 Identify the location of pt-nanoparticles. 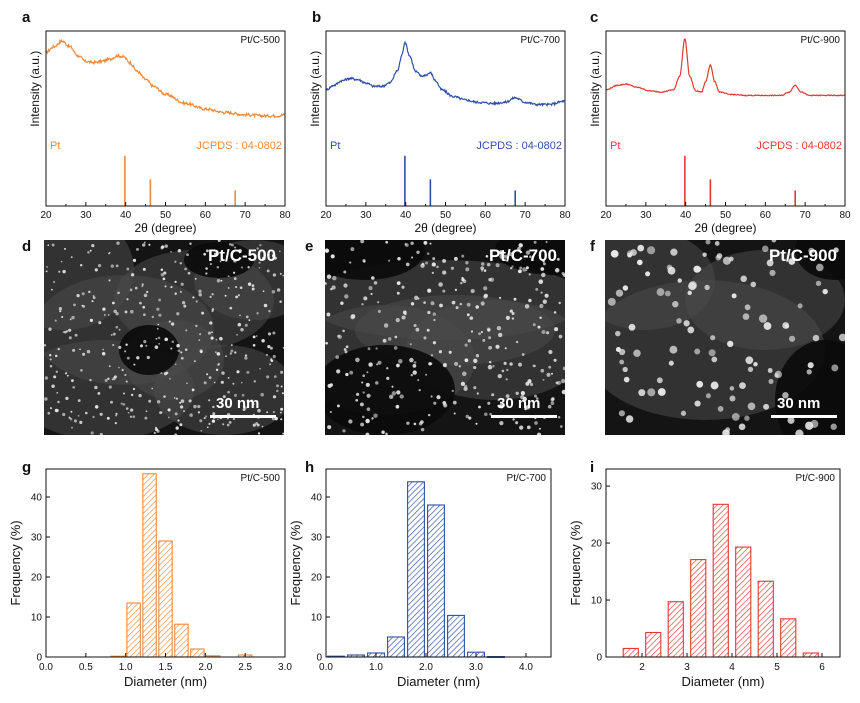
(726, 337).